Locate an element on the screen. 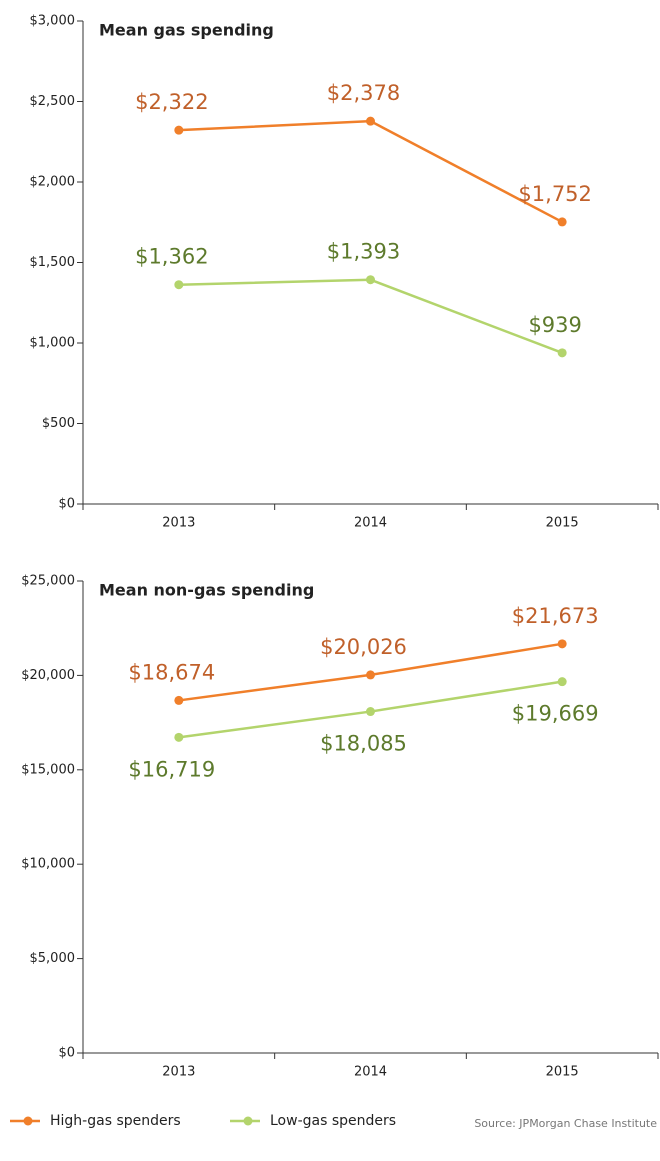 Image resolution: width=660 pixels, height=1161 pixels. value-label: $18,085 is located at coordinates (363, 744).